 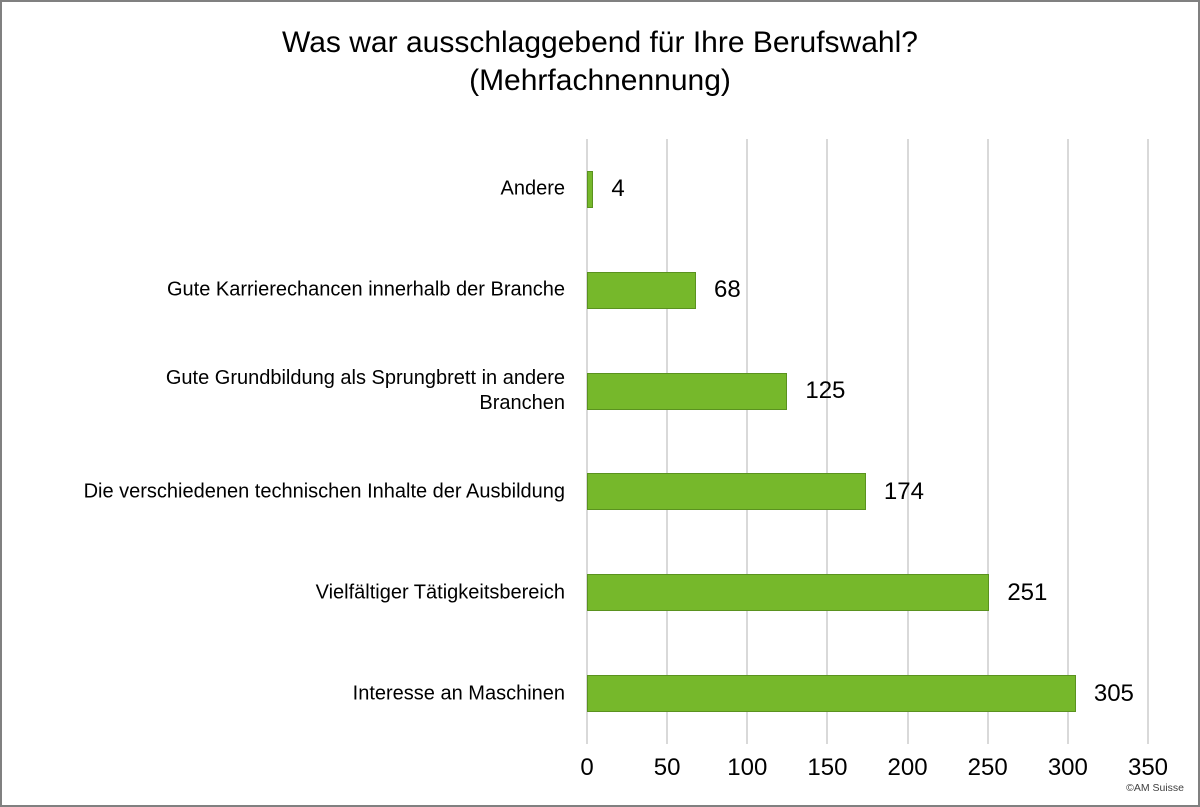 I want to click on value-label: 251, so click(x=1027, y=592).